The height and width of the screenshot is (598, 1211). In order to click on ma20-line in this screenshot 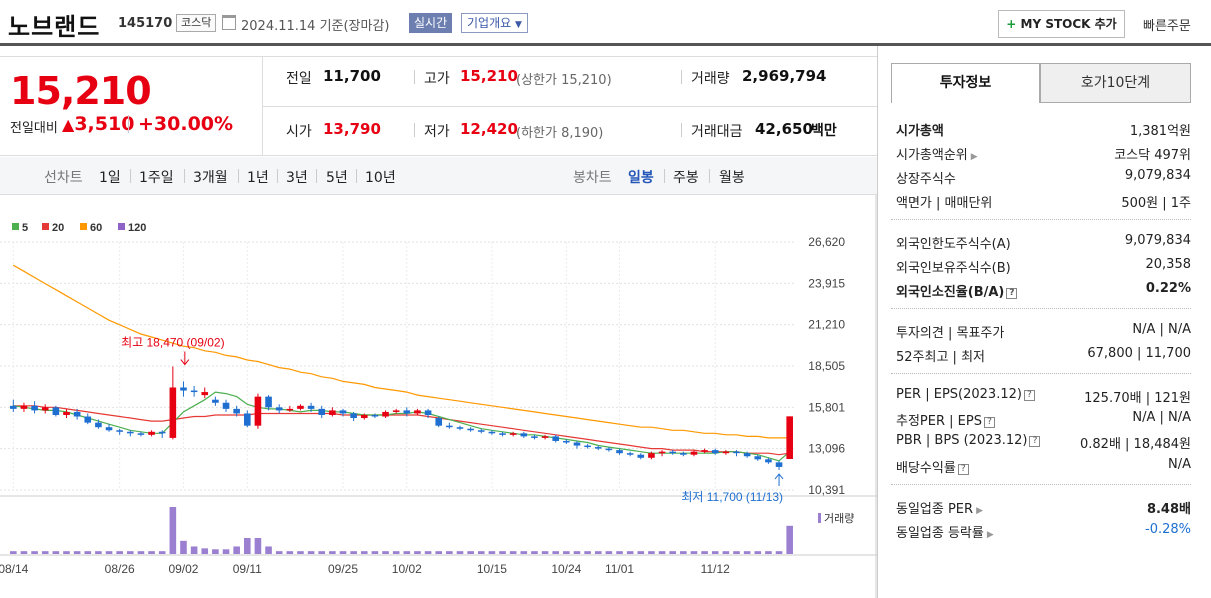, I will do `click(401, 430)`.